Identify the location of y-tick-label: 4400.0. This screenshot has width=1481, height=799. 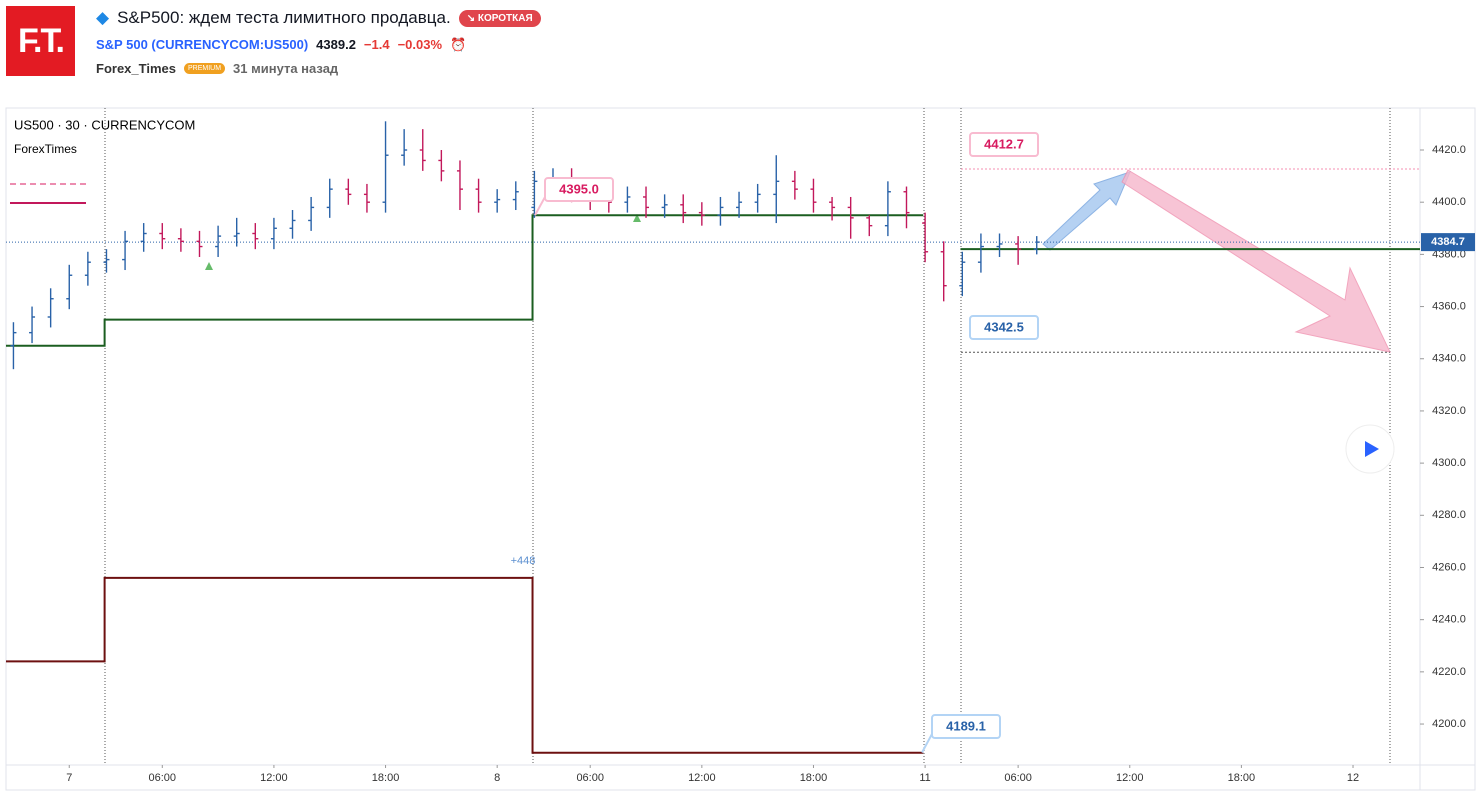
(1449, 202).